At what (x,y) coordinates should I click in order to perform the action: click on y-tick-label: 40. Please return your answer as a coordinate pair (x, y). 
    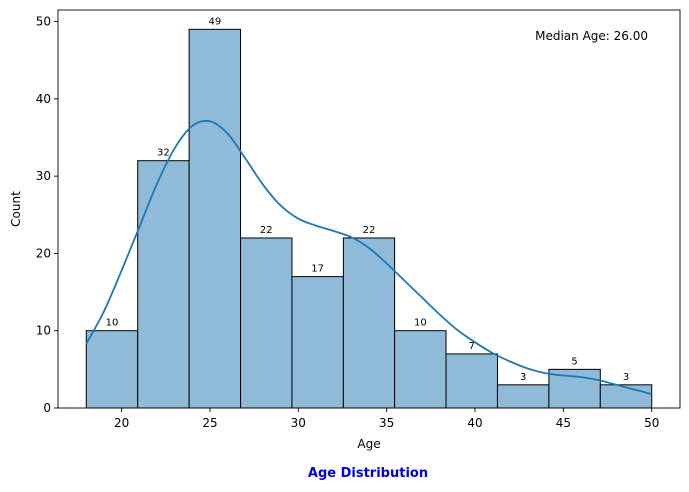
    Looking at the image, I should click on (43, 99).